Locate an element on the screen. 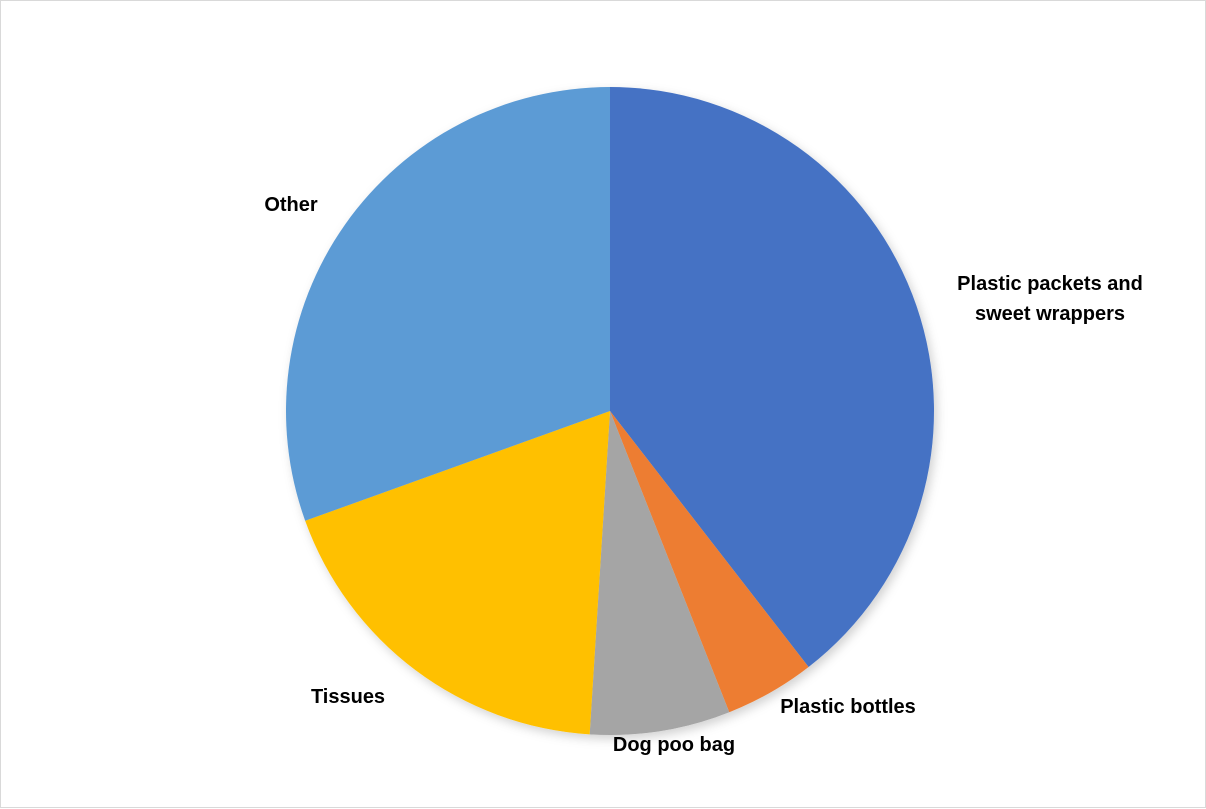 This screenshot has width=1206, height=809. pie-slice-plastic-bottles is located at coordinates (709, 562).